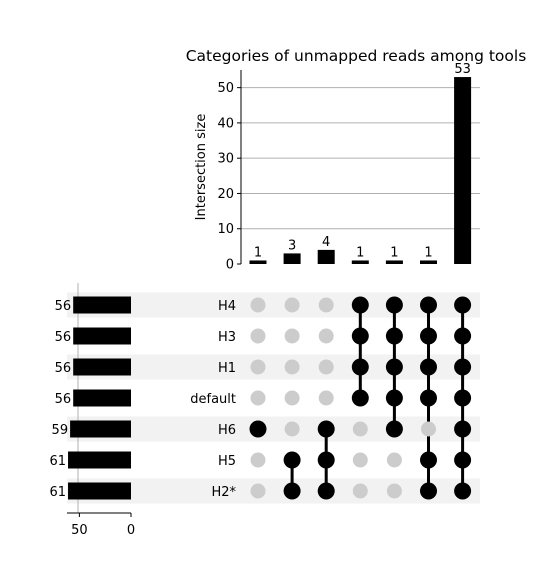 This screenshot has width=533, height=577. I want to click on set-name-label: H4, so click(227, 306).